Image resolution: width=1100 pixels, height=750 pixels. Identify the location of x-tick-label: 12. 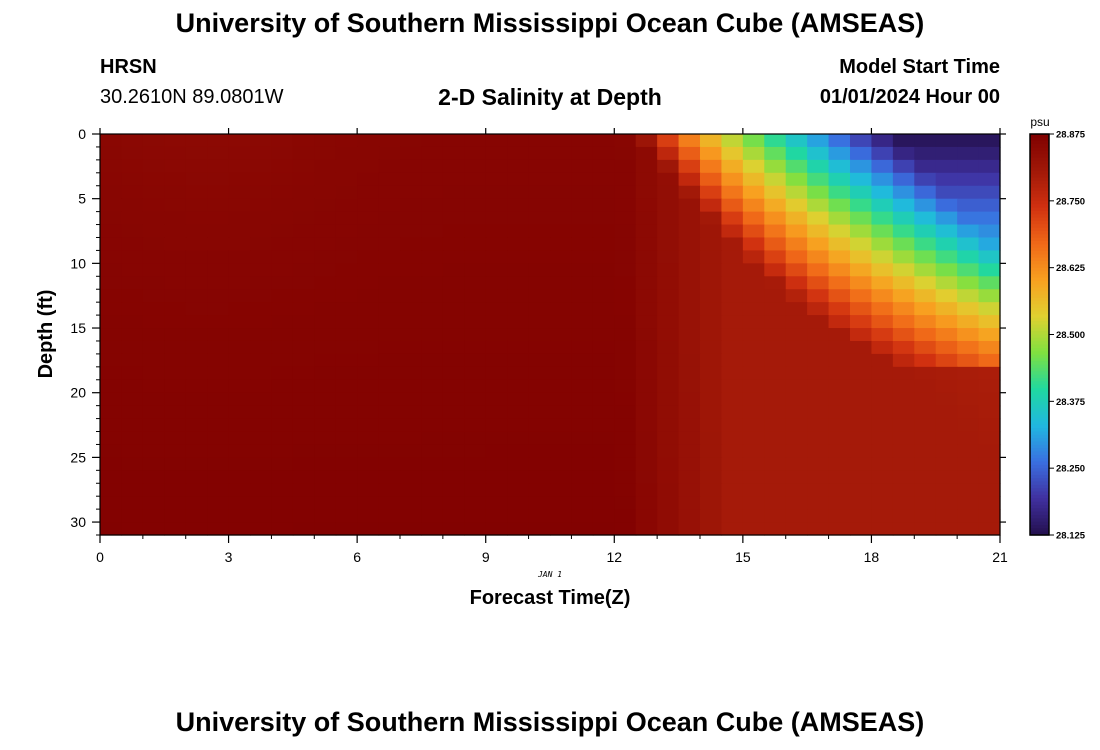
(614, 557).